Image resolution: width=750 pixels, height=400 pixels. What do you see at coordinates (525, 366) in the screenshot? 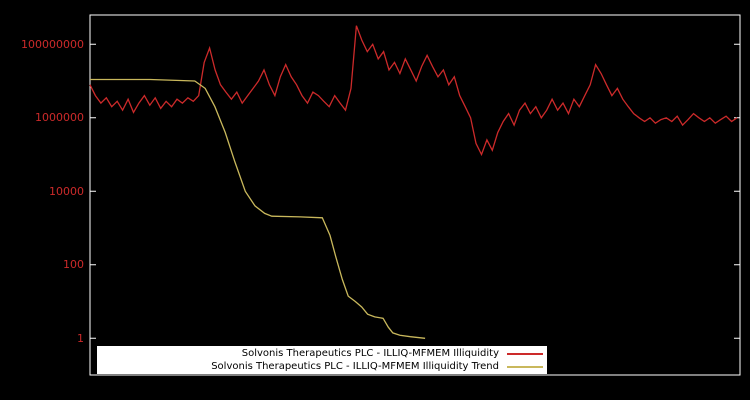
I see `legend-line-trend-sample` at bounding box center [525, 366].